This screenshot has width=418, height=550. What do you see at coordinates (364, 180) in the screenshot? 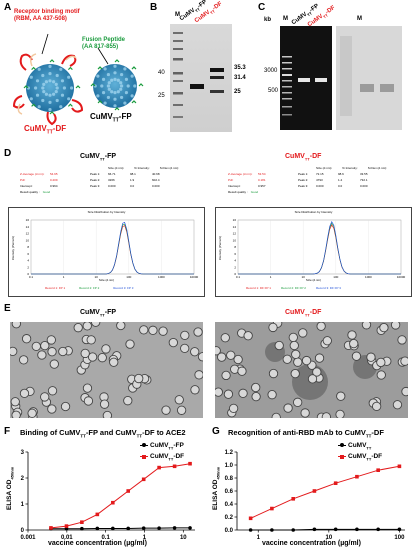
I see `dls-right-peak2-sd: 732.1` at bounding box center [364, 180].